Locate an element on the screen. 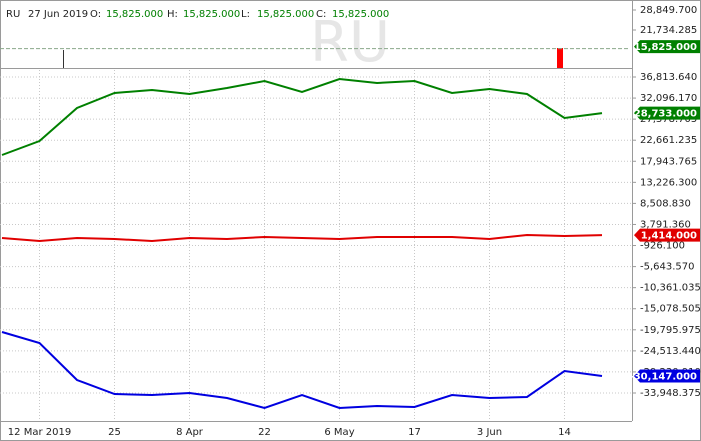 This screenshot has width=701, height=441. series-line is located at coordinates (302, 238).